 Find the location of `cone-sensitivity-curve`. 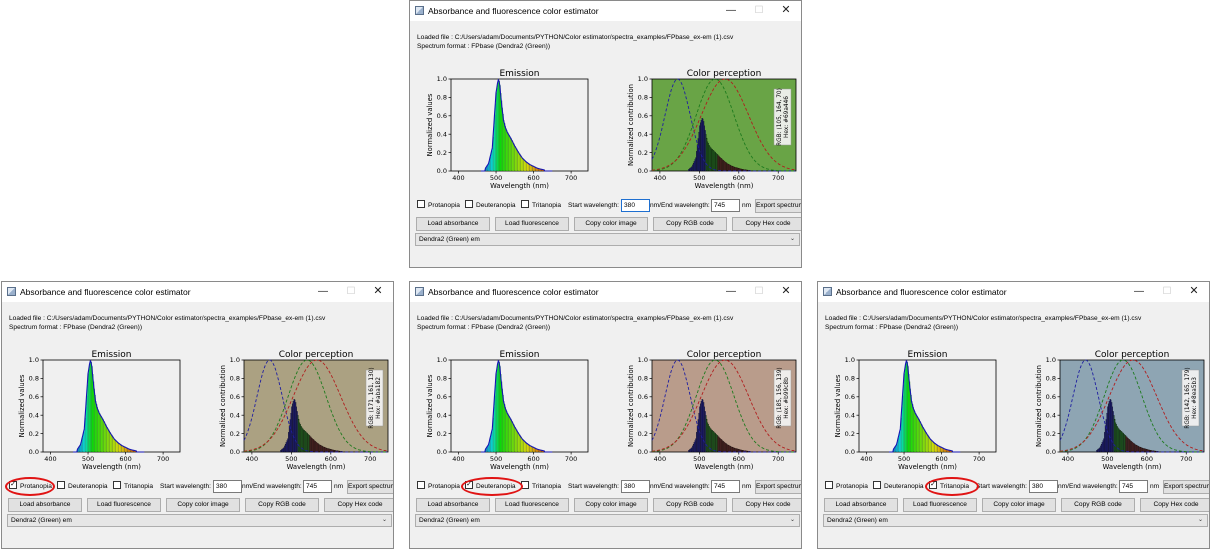

cone-sensitivity-curve is located at coordinates (1131, 405).